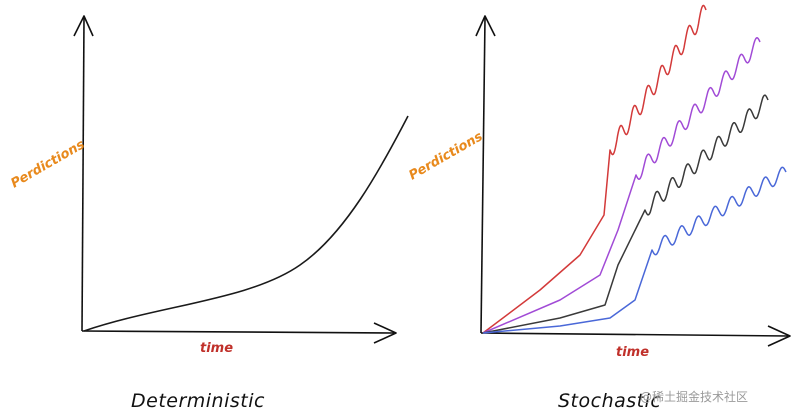 The width and height of the screenshot is (800, 420). Describe the element at coordinates (198, 401) in the screenshot. I see `panel-caption: Deterministic` at that location.